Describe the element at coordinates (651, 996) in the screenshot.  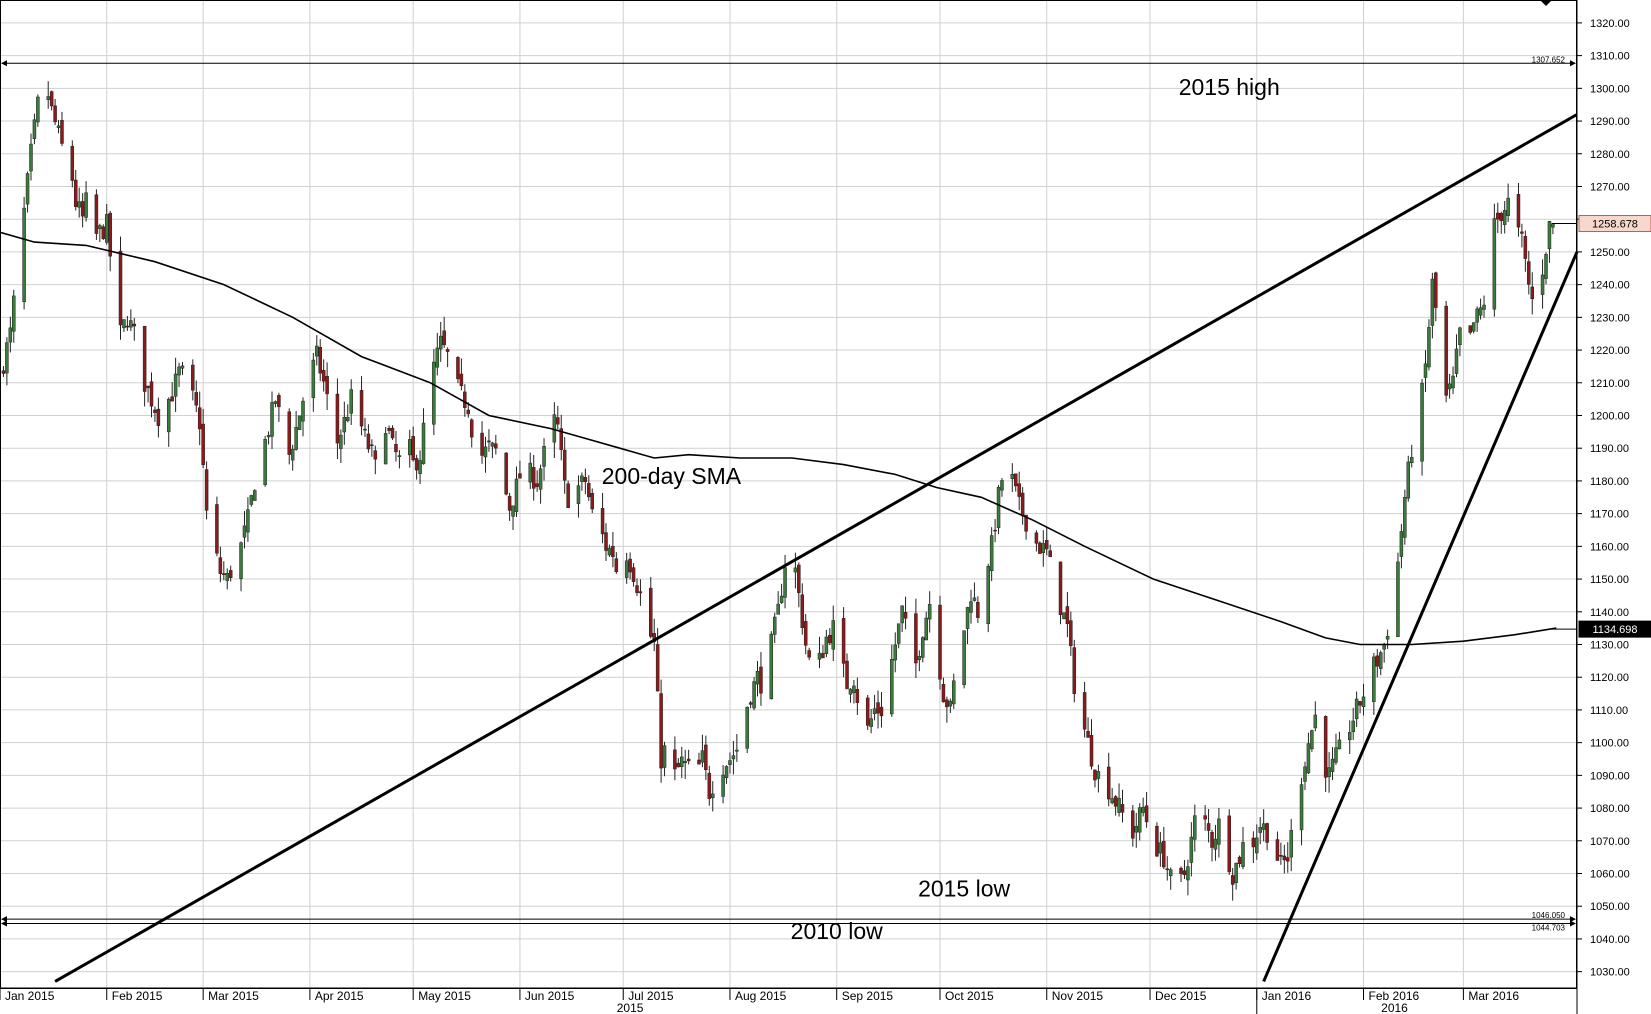
I see `x-tick-label: Jul 2015` at that location.